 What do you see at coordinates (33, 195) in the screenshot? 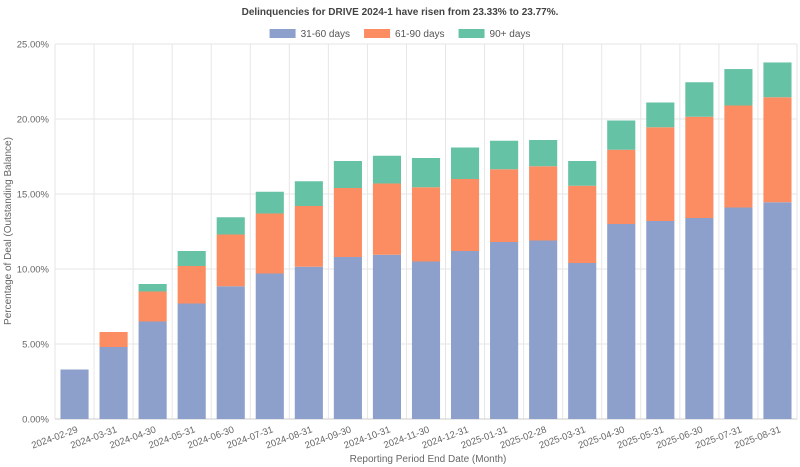
I see `y-tick-label: 15.00%` at bounding box center [33, 195].